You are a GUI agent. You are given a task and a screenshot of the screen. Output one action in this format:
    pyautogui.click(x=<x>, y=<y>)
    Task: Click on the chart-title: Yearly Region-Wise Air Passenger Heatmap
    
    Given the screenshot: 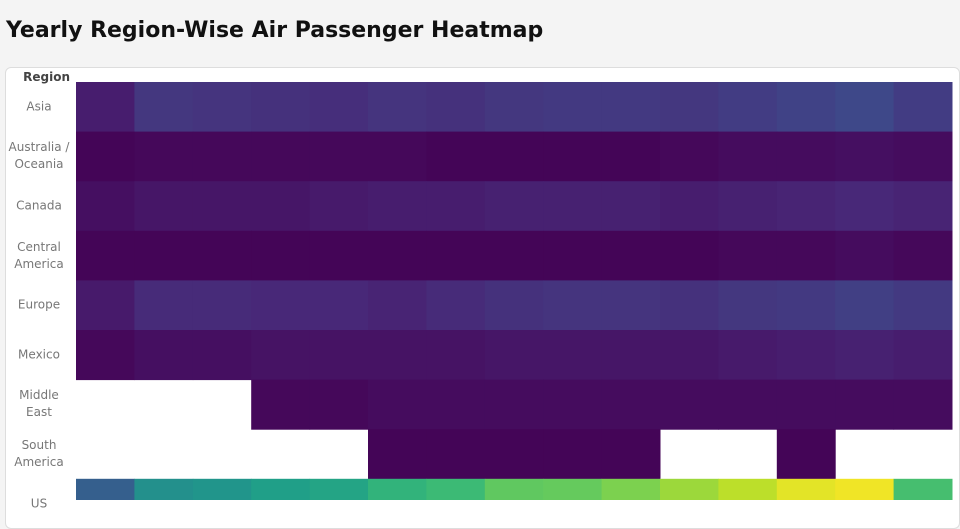 What is the action you would take?
    pyautogui.click(x=275, y=30)
    